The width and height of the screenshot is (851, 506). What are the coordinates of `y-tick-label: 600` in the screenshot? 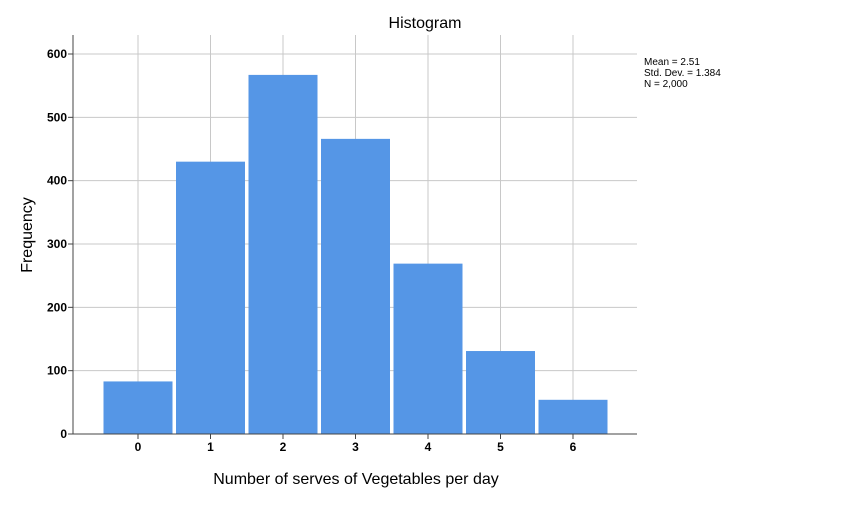 It's located at (57, 54).